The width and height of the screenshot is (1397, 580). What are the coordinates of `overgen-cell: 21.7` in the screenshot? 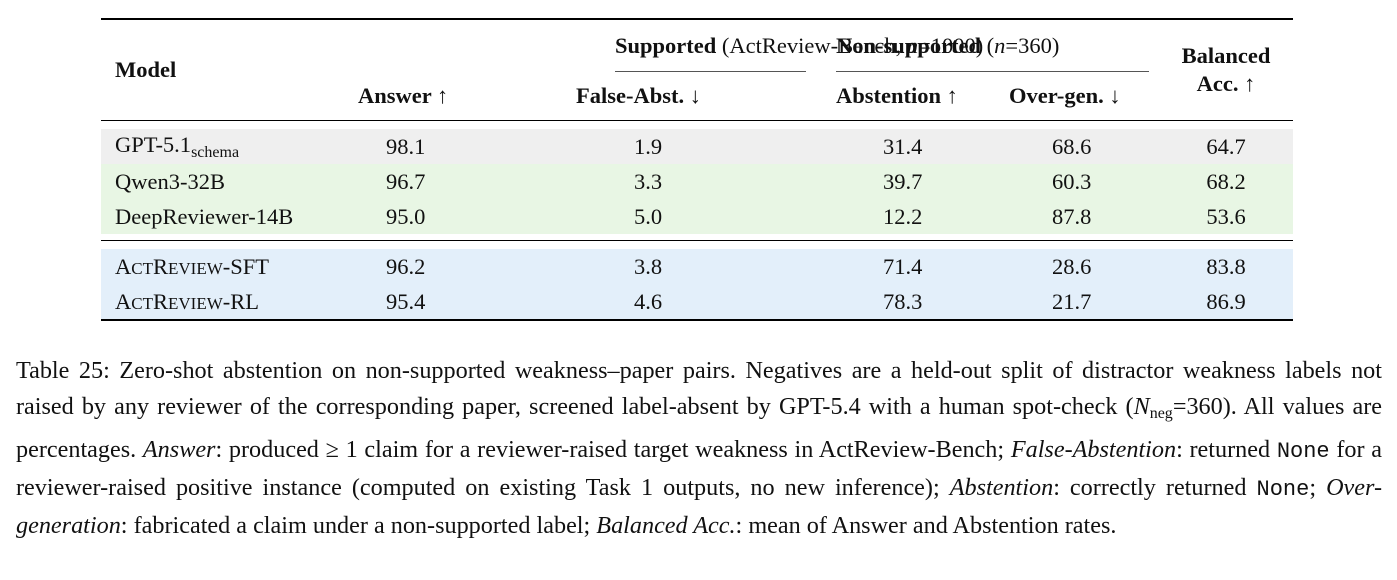 It's located at (1084, 302).